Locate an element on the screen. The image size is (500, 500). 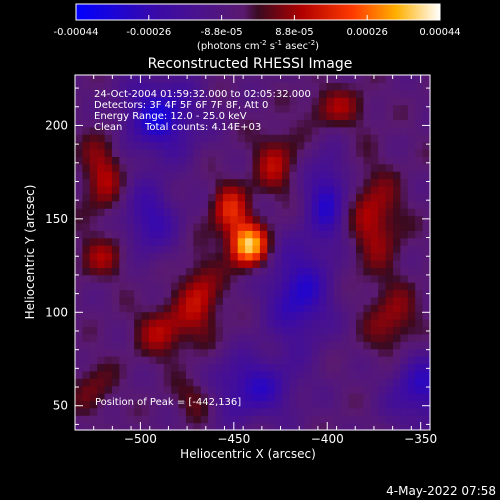
annotation-peak-position: Position of Peak = [-442,136] is located at coordinates (168, 402).